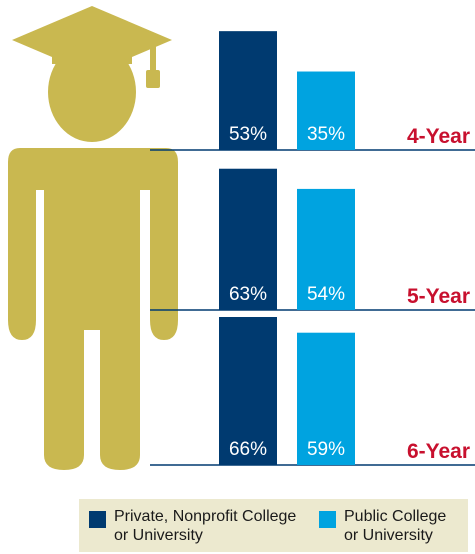 The width and height of the screenshot is (475, 554). I want to click on legend-label-private-line2: or University, so click(158, 535).